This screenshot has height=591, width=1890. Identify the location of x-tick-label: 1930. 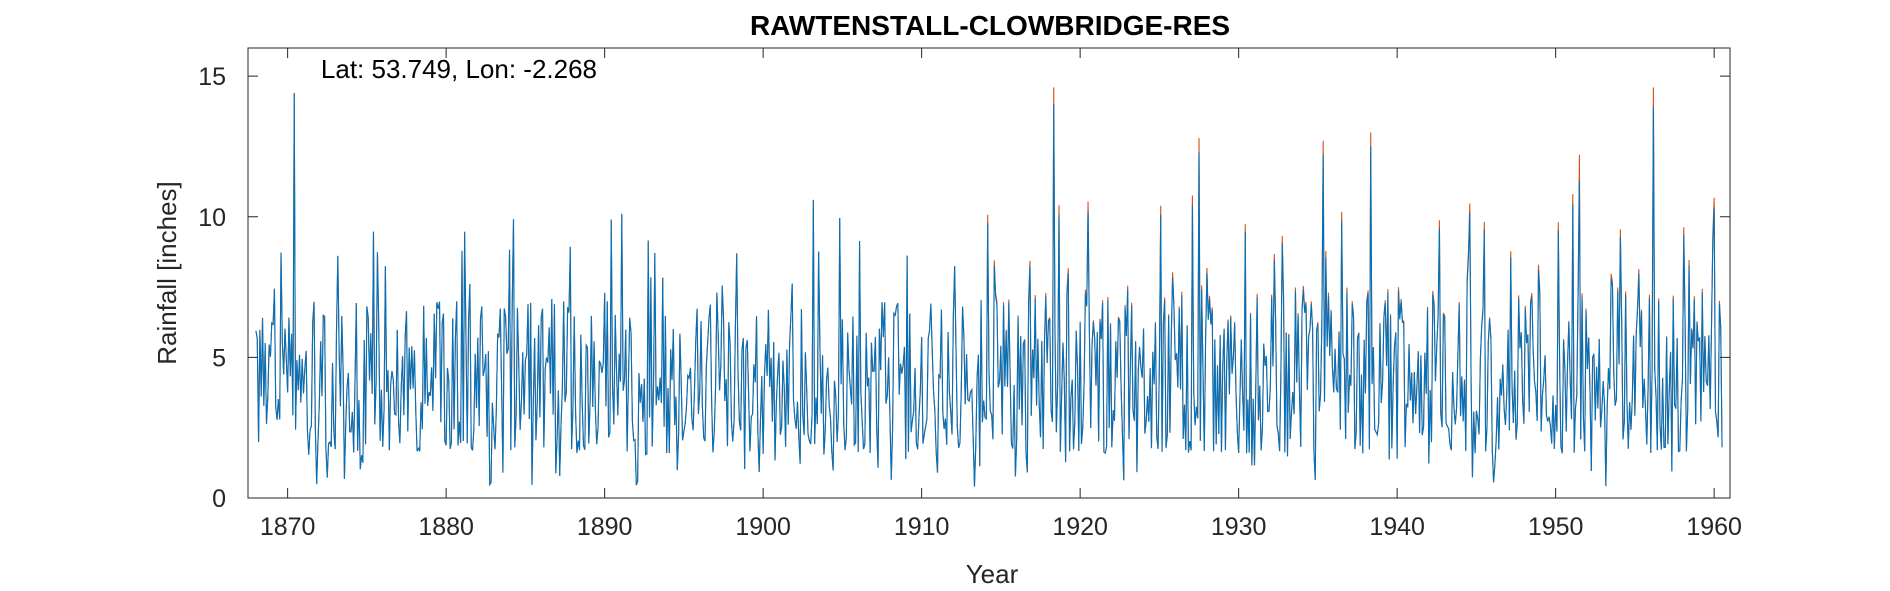
(1239, 527).